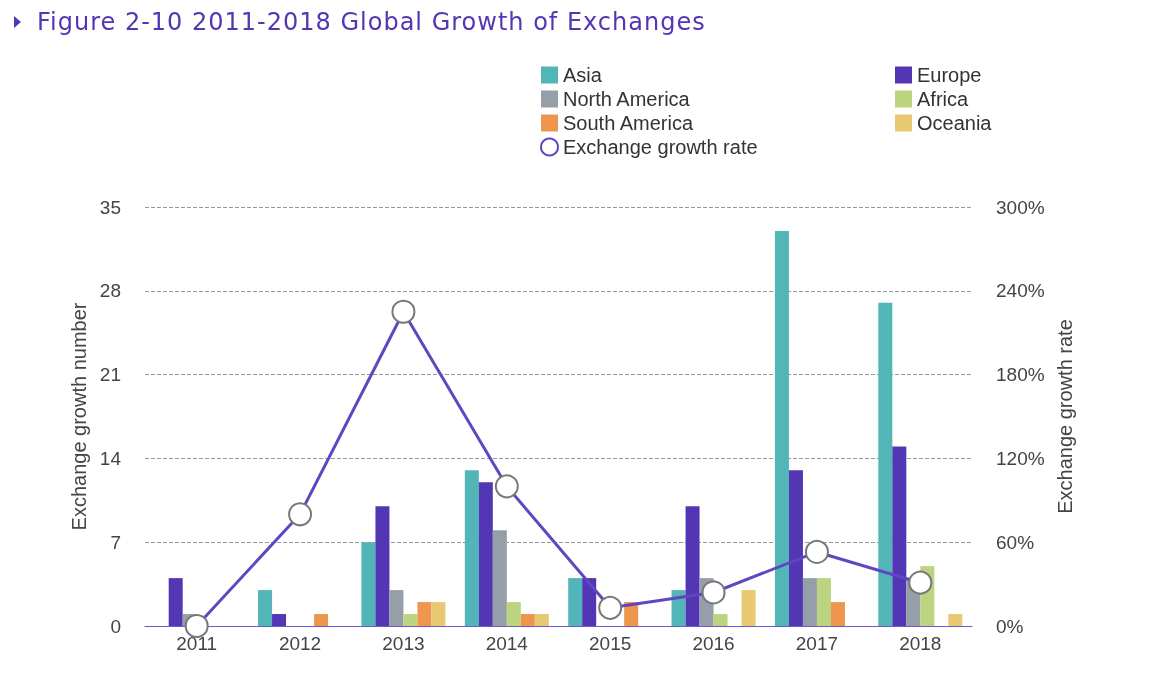 This screenshot has height=678, width=1167. I want to click on x-tick-label: 2018, so click(920, 643).